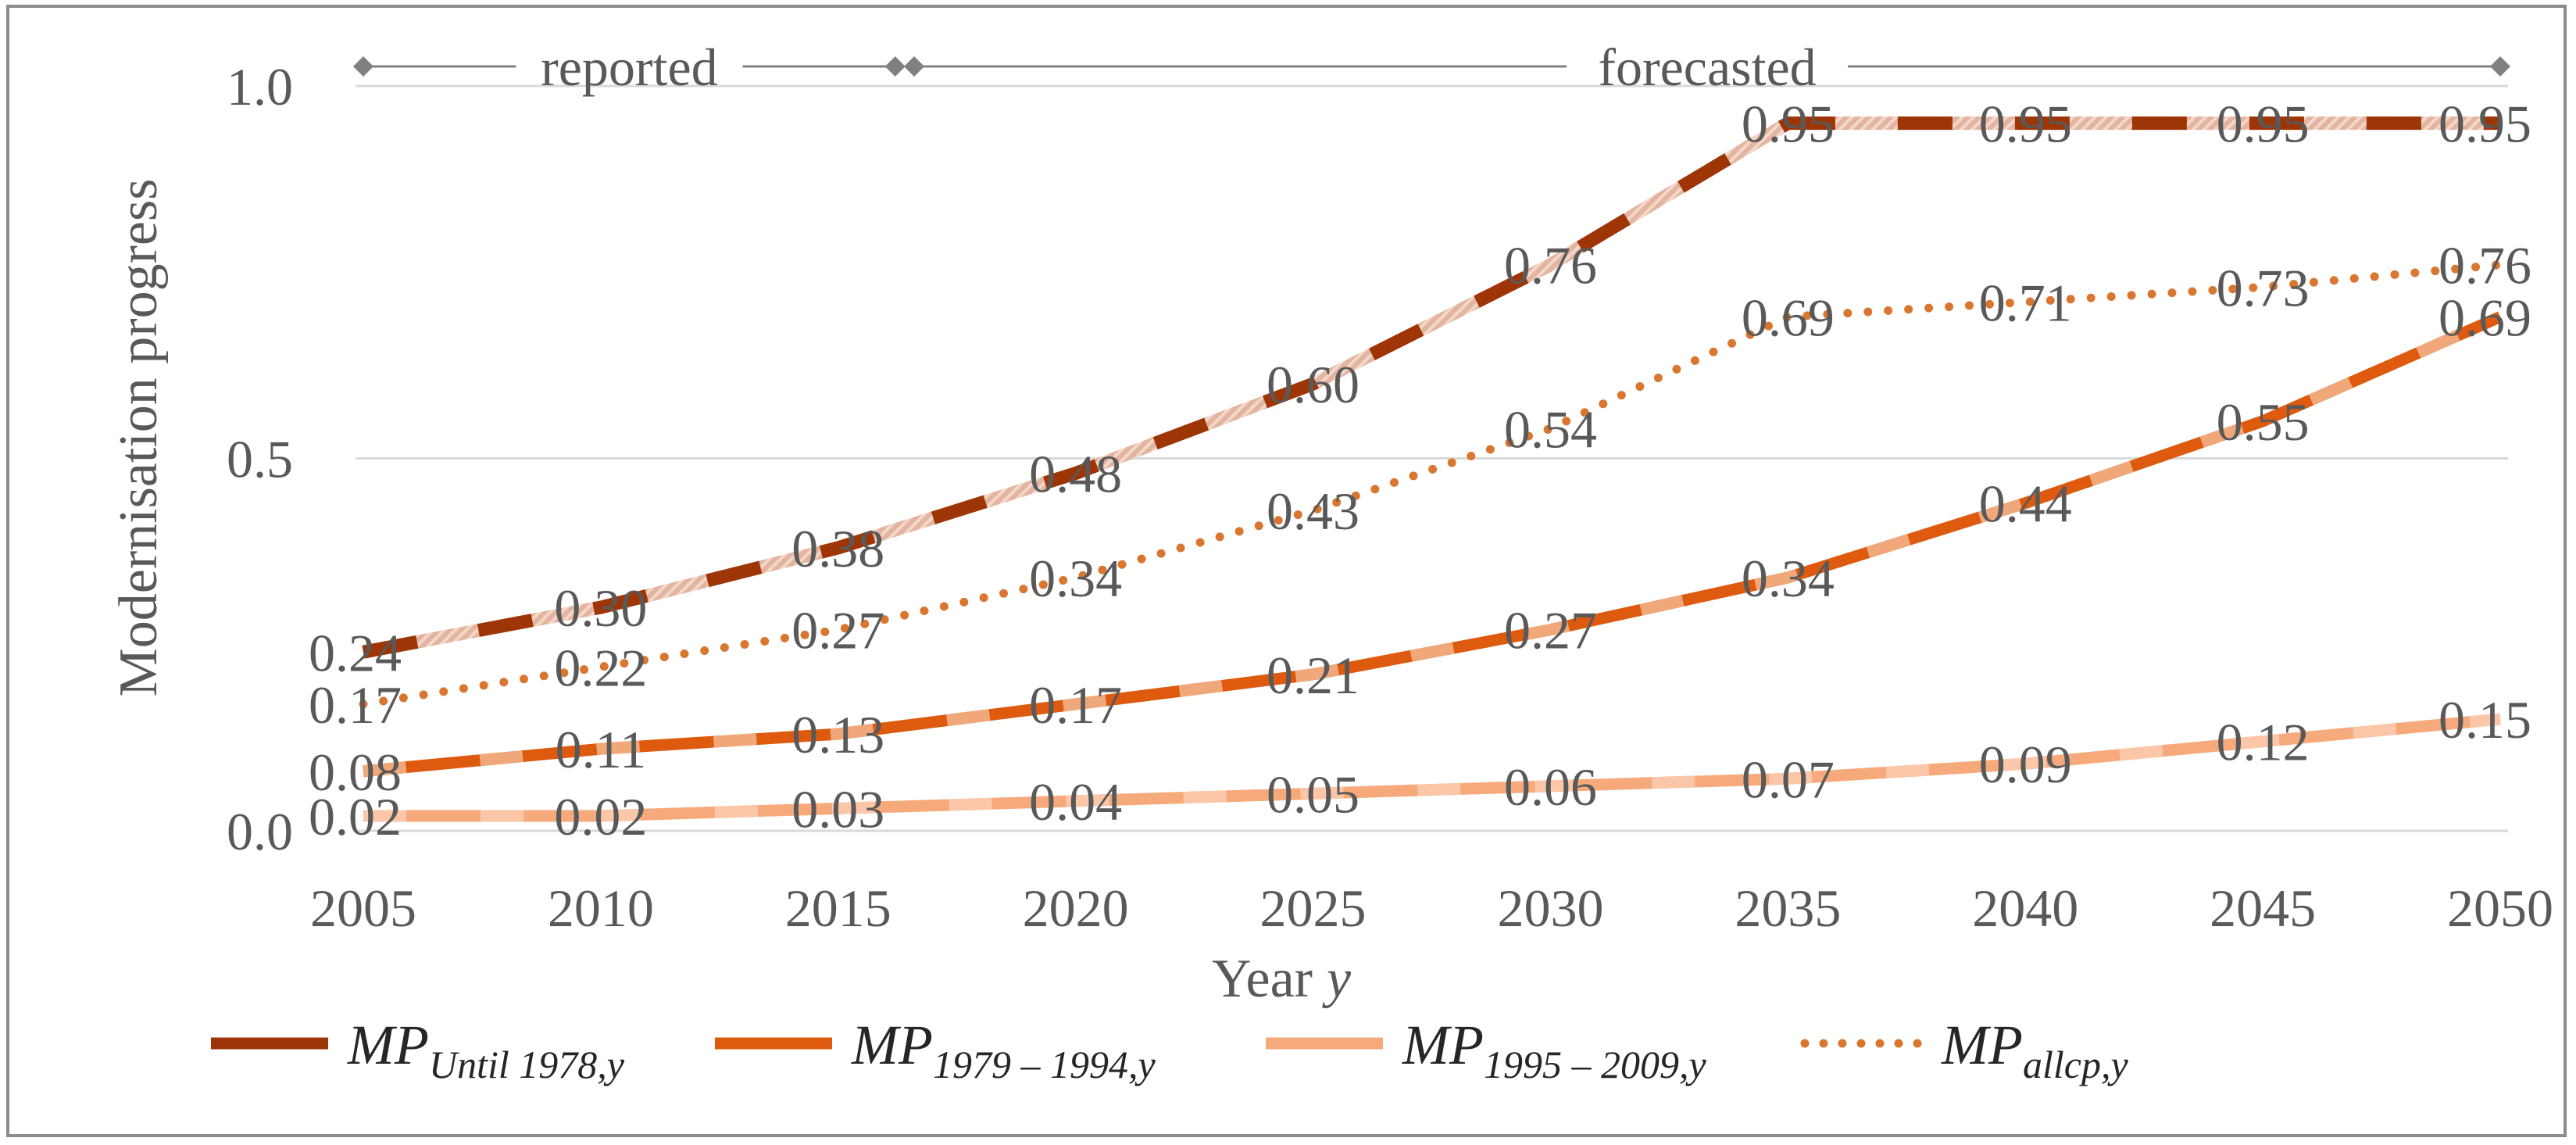 The width and height of the screenshot is (2576, 1145). What do you see at coordinates (1596, 1064) in the screenshot?
I see `legend-label-sub: 1995 – 2009,y` at bounding box center [1596, 1064].